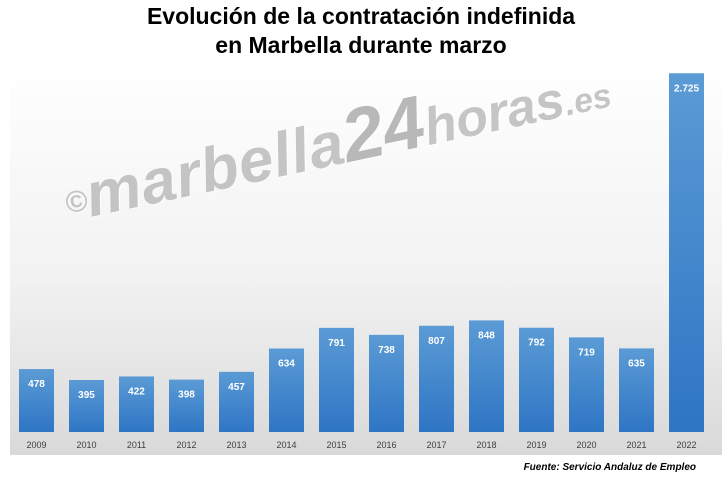 This screenshot has height=483, width=722. I want to click on value-label-2016: 738, so click(386, 350).